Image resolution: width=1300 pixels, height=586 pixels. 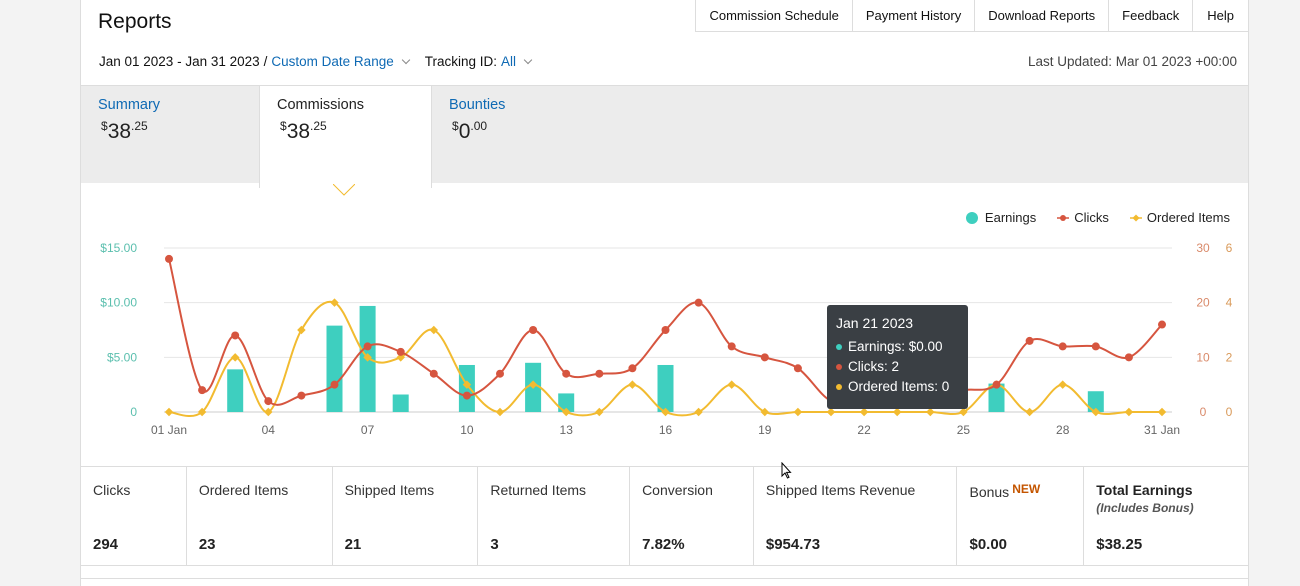 I want to click on tooltip-earnings: Earnings: $0.00, so click(x=897, y=346).